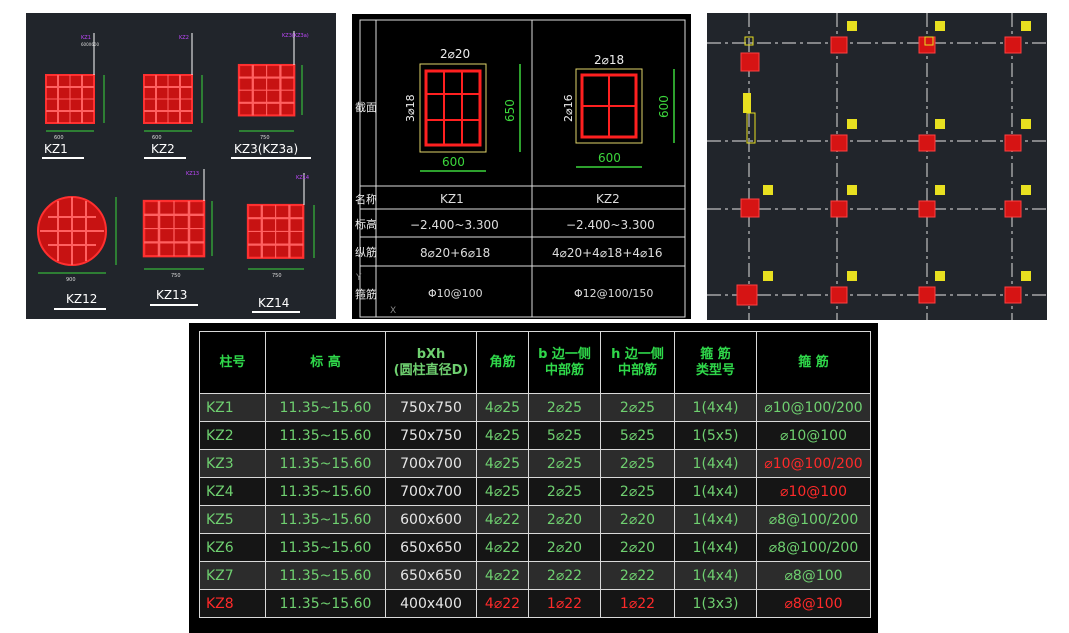  I want to click on kz2-top-bar: 2⌀18, so click(609, 60).